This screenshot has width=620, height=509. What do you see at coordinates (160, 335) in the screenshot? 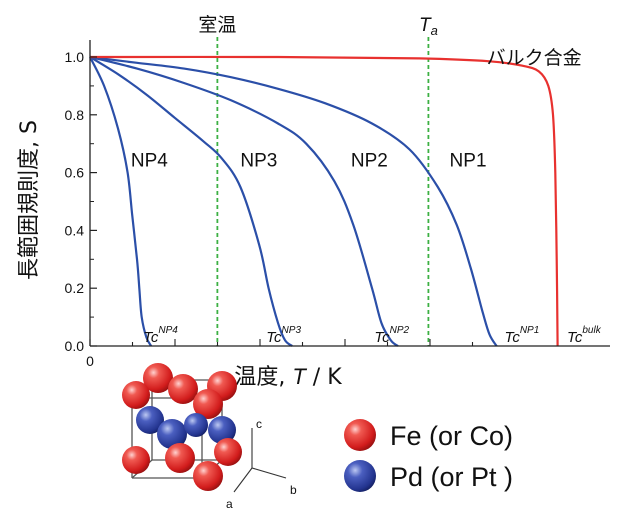
I see `tc-label: TcNP4` at bounding box center [160, 335].